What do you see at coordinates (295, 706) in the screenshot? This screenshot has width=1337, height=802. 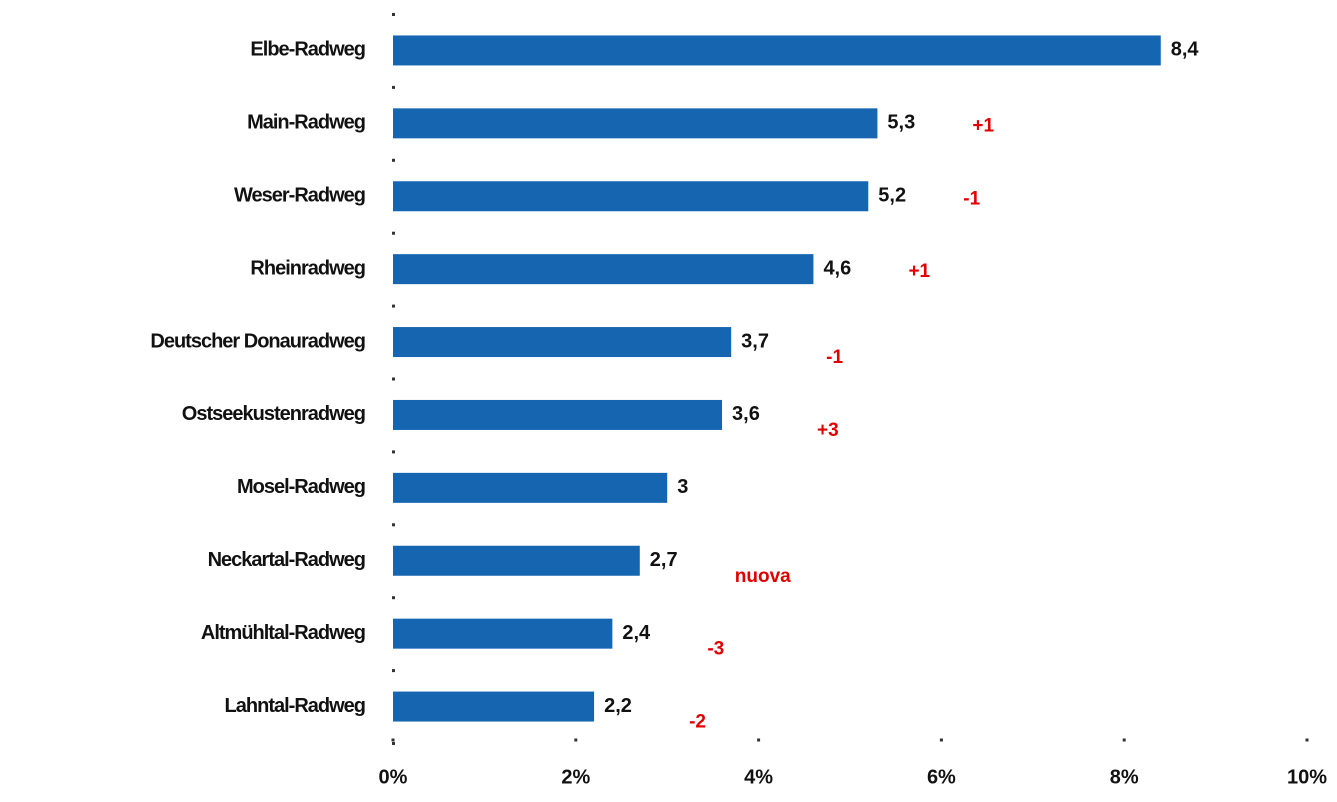 I see `category-label: Lahntal-Radweg` at bounding box center [295, 706].